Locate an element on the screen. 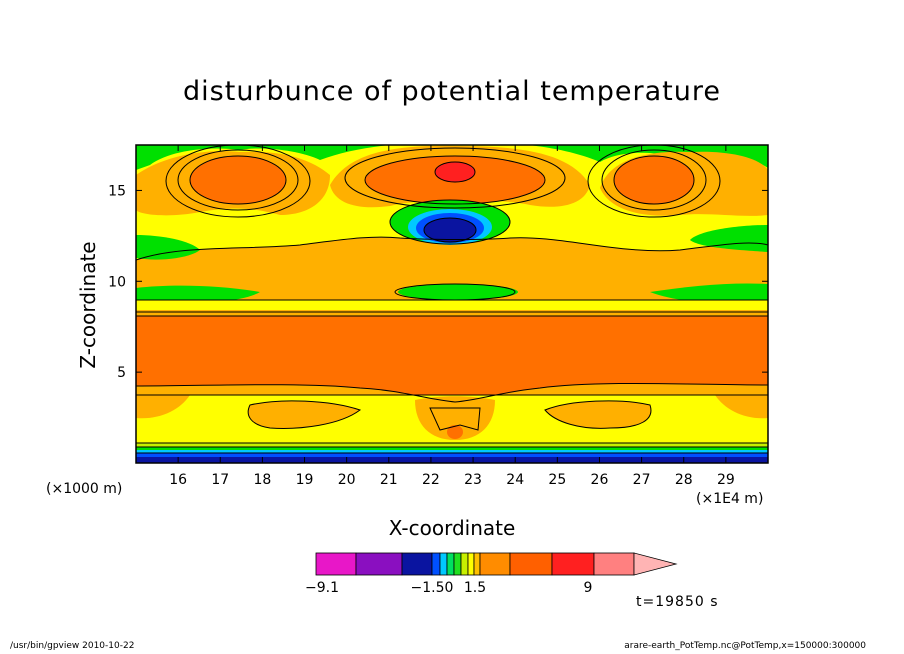 This screenshot has width=904, height=654. field-right-low-green is located at coordinates (709, 293).